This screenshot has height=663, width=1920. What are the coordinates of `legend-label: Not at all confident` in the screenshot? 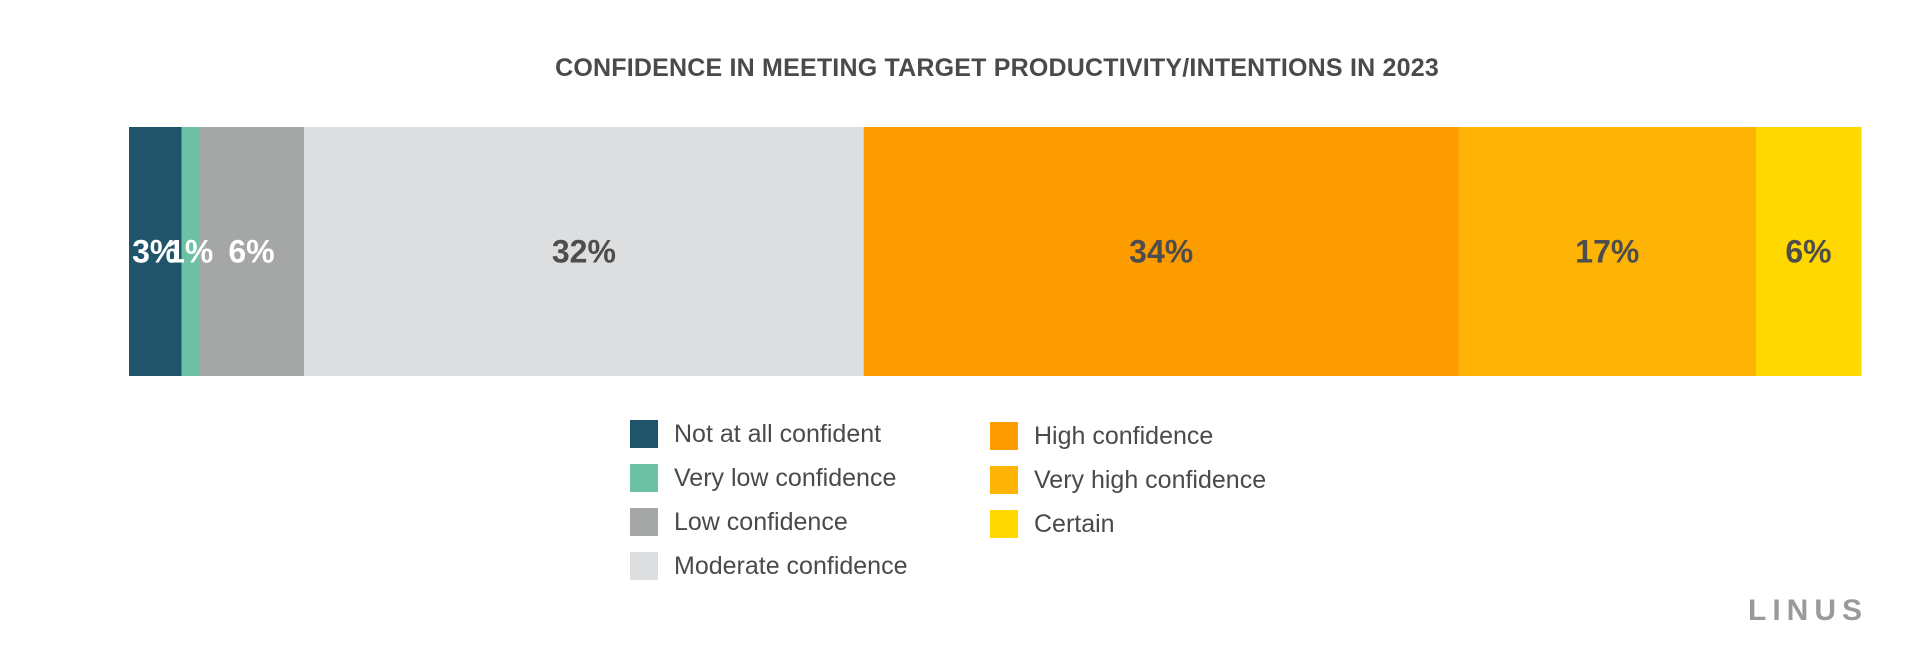 It's located at (778, 433).